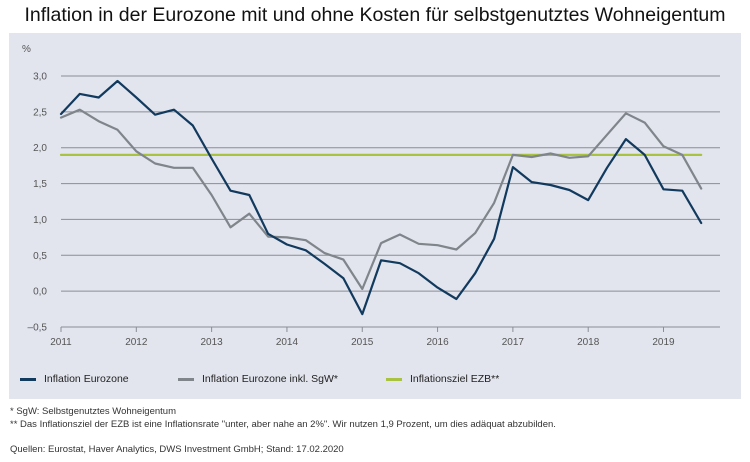 The height and width of the screenshot is (462, 750). Describe the element at coordinates (362, 342) in the screenshot. I see `x-tick-label: 2015` at that location.